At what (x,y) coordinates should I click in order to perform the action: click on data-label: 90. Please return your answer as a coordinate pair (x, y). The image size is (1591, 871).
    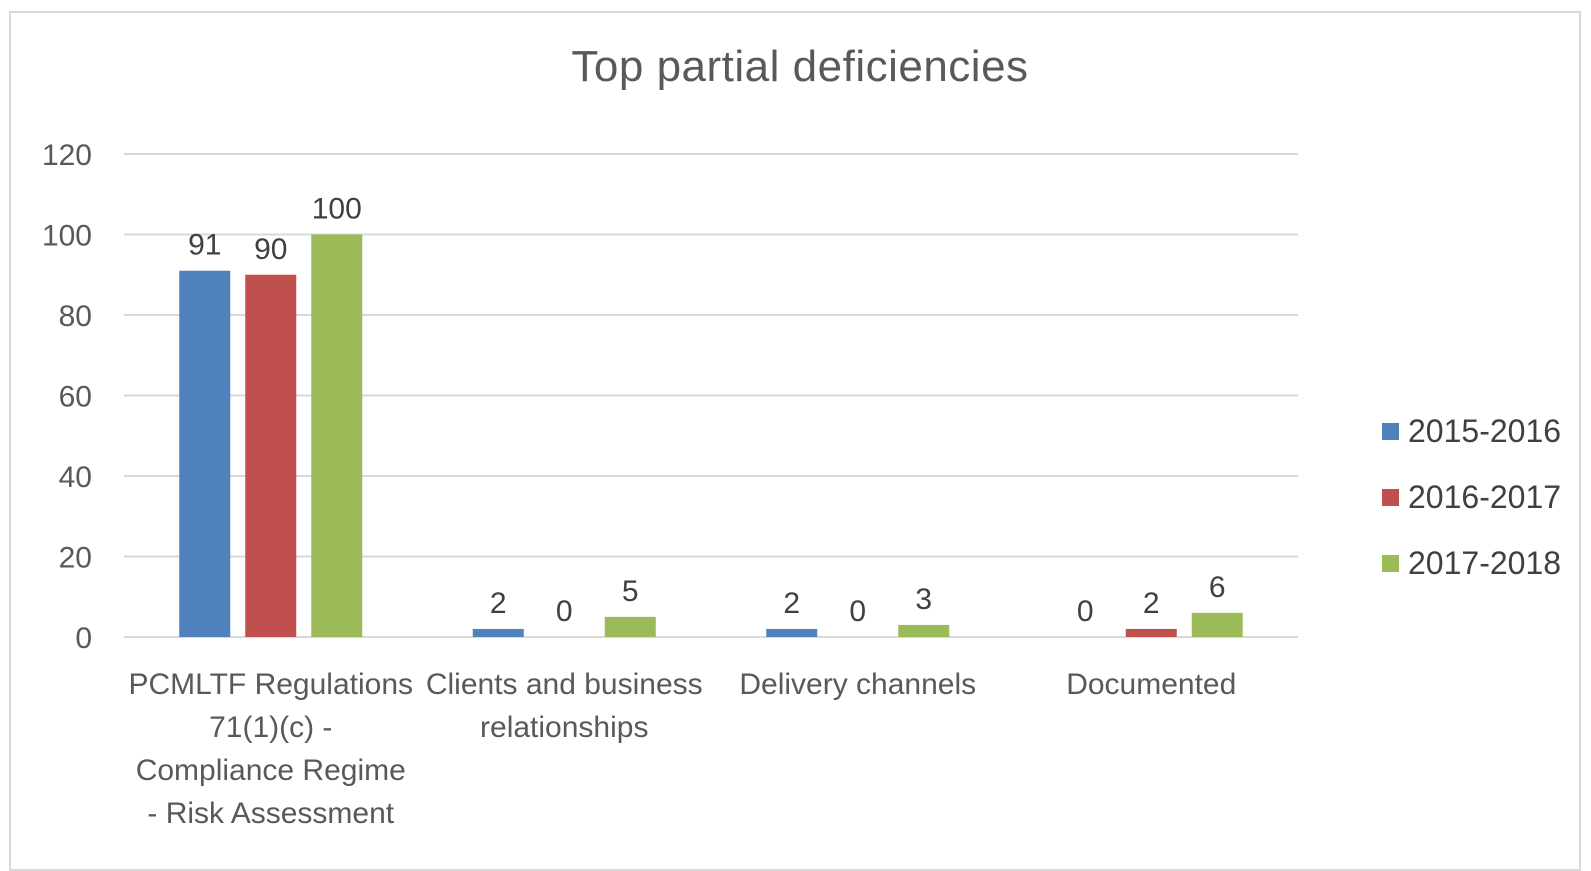
    Looking at the image, I should click on (270, 249).